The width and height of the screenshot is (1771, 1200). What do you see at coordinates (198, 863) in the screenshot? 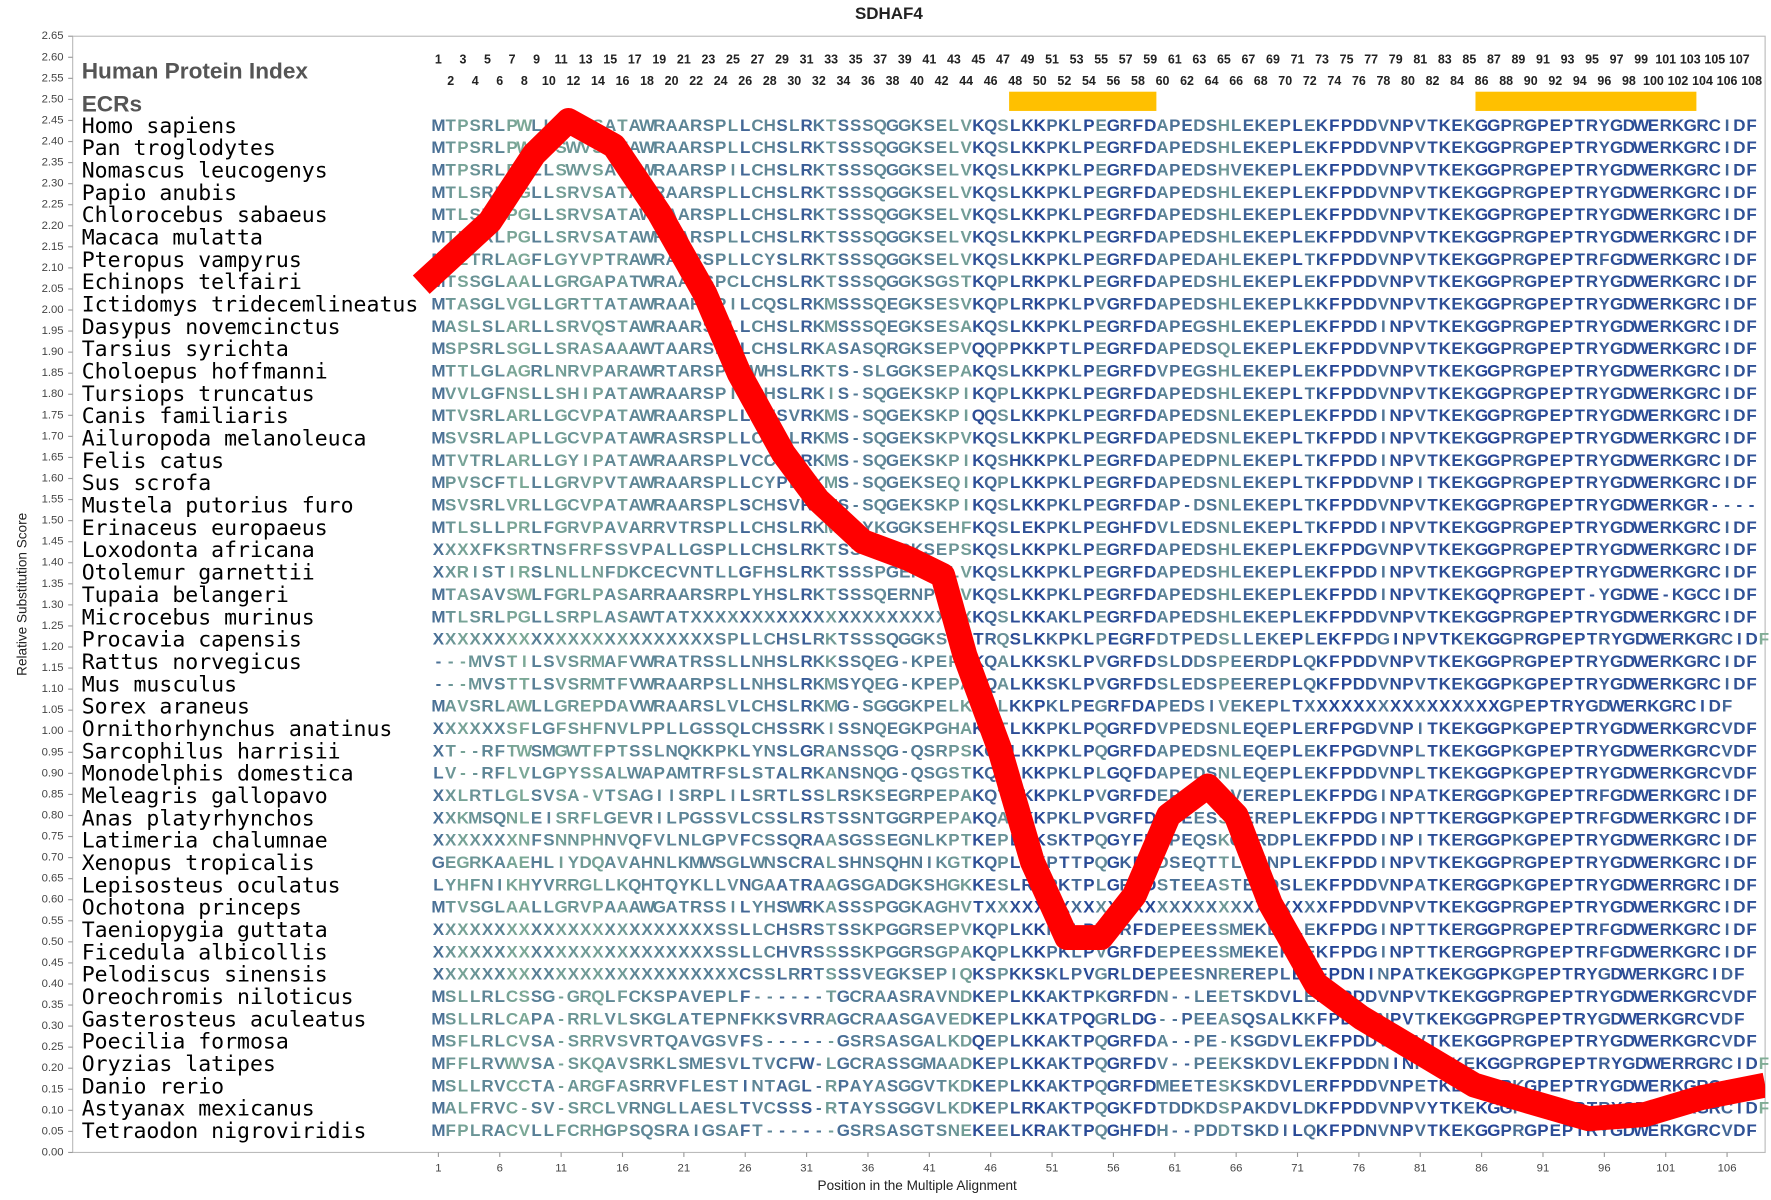
I see `species-name: Xenopus tropicalis` at bounding box center [198, 863].